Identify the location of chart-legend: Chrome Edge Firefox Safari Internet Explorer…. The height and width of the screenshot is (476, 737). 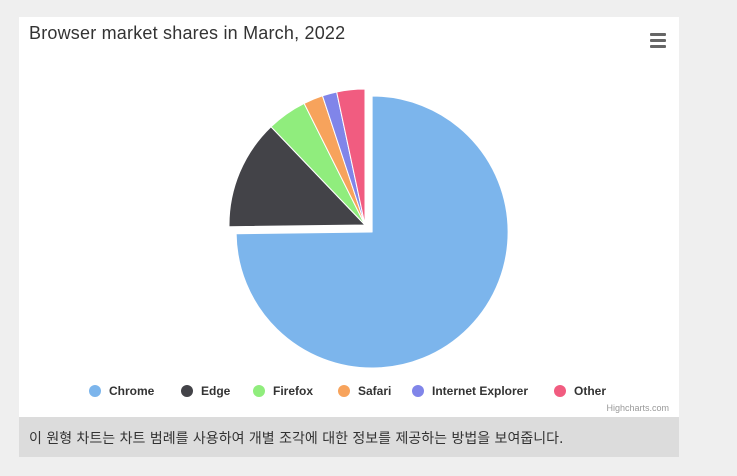
(349, 391).